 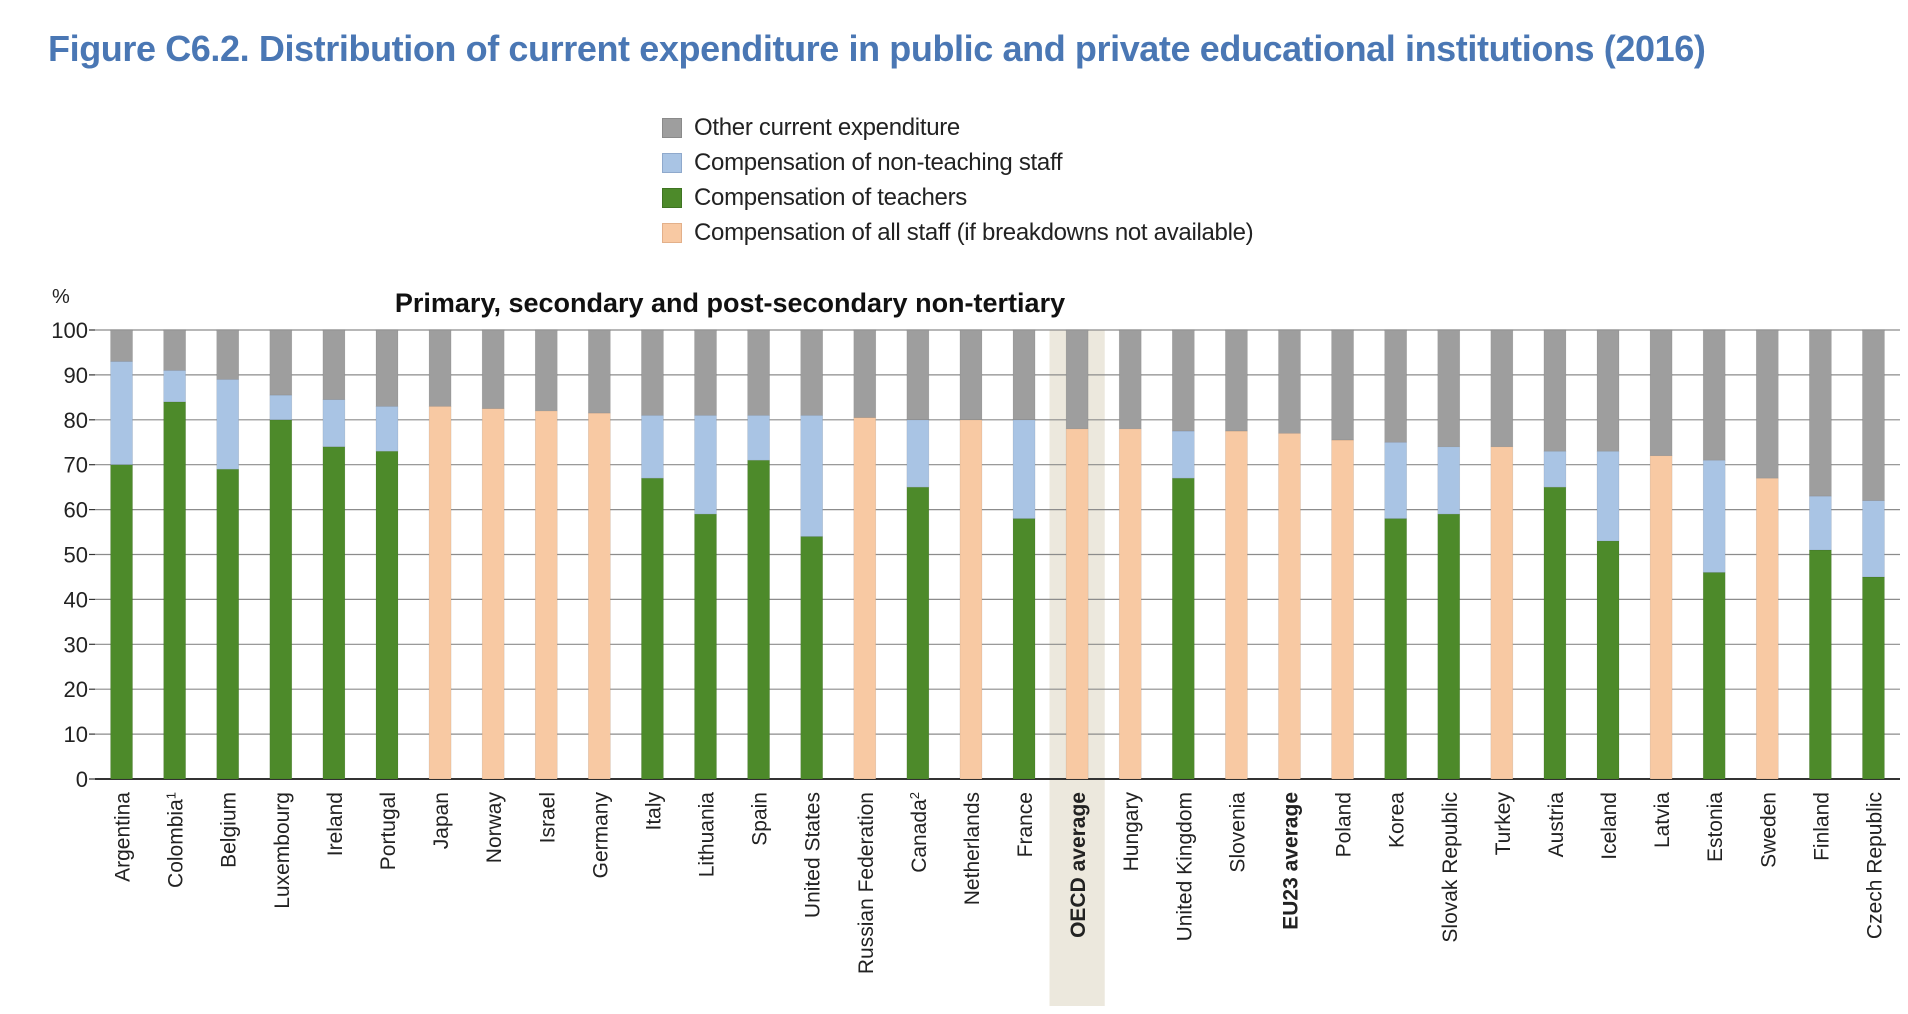 I want to click on y-tick-label: 40, so click(x=76, y=599).